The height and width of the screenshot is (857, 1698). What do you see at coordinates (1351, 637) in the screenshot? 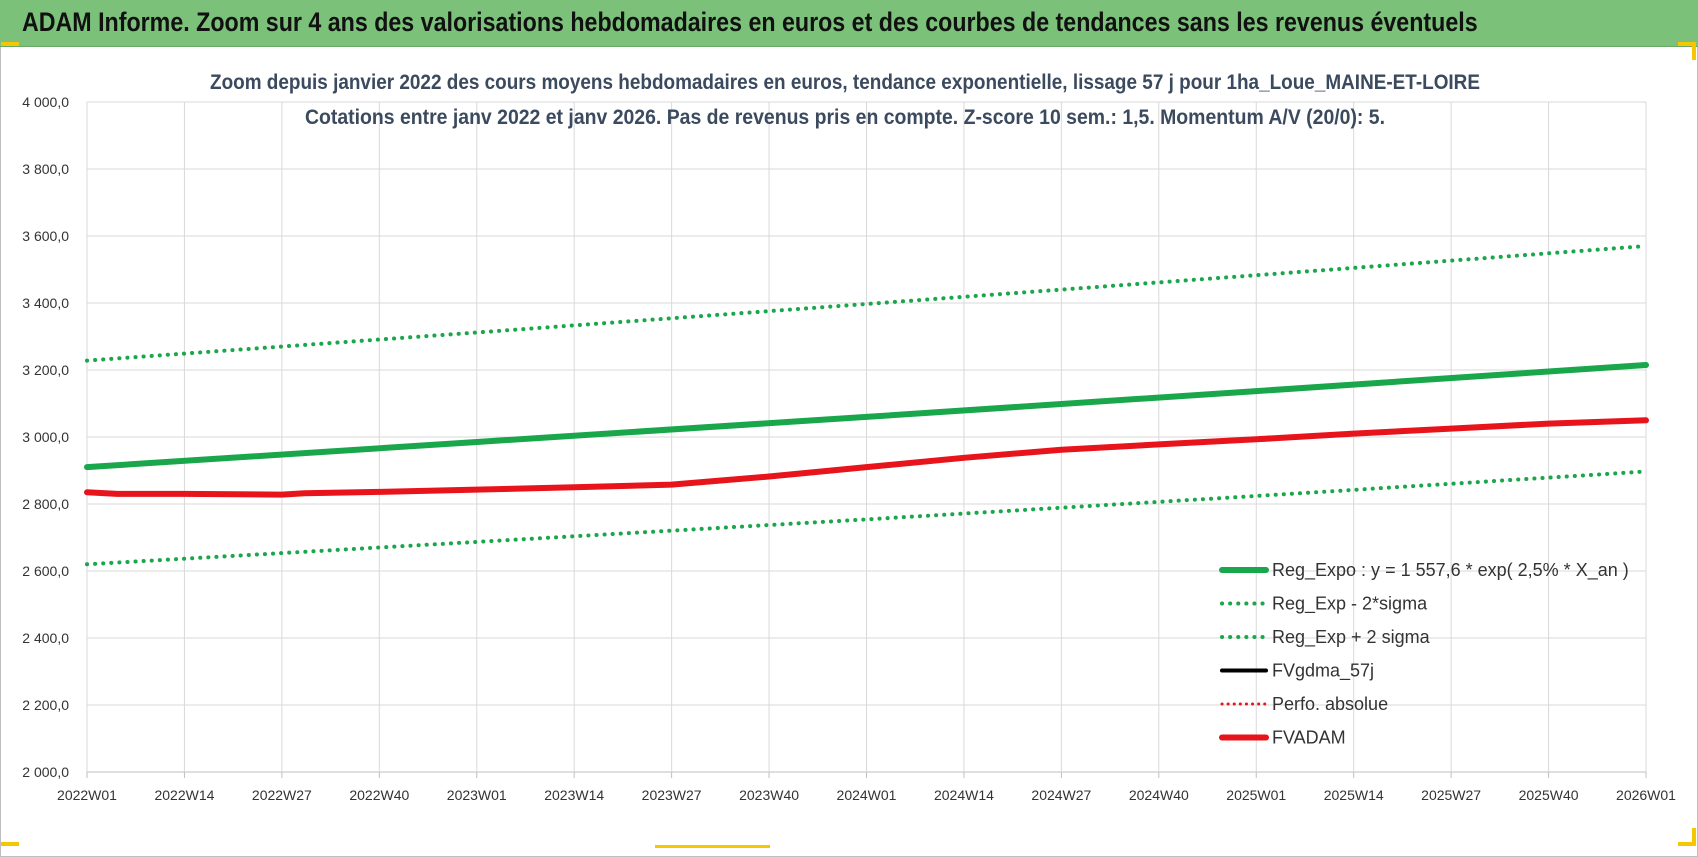
I see `legend-label: Reg_Exp + 2 sigma` at bounding box center [1351, 637].